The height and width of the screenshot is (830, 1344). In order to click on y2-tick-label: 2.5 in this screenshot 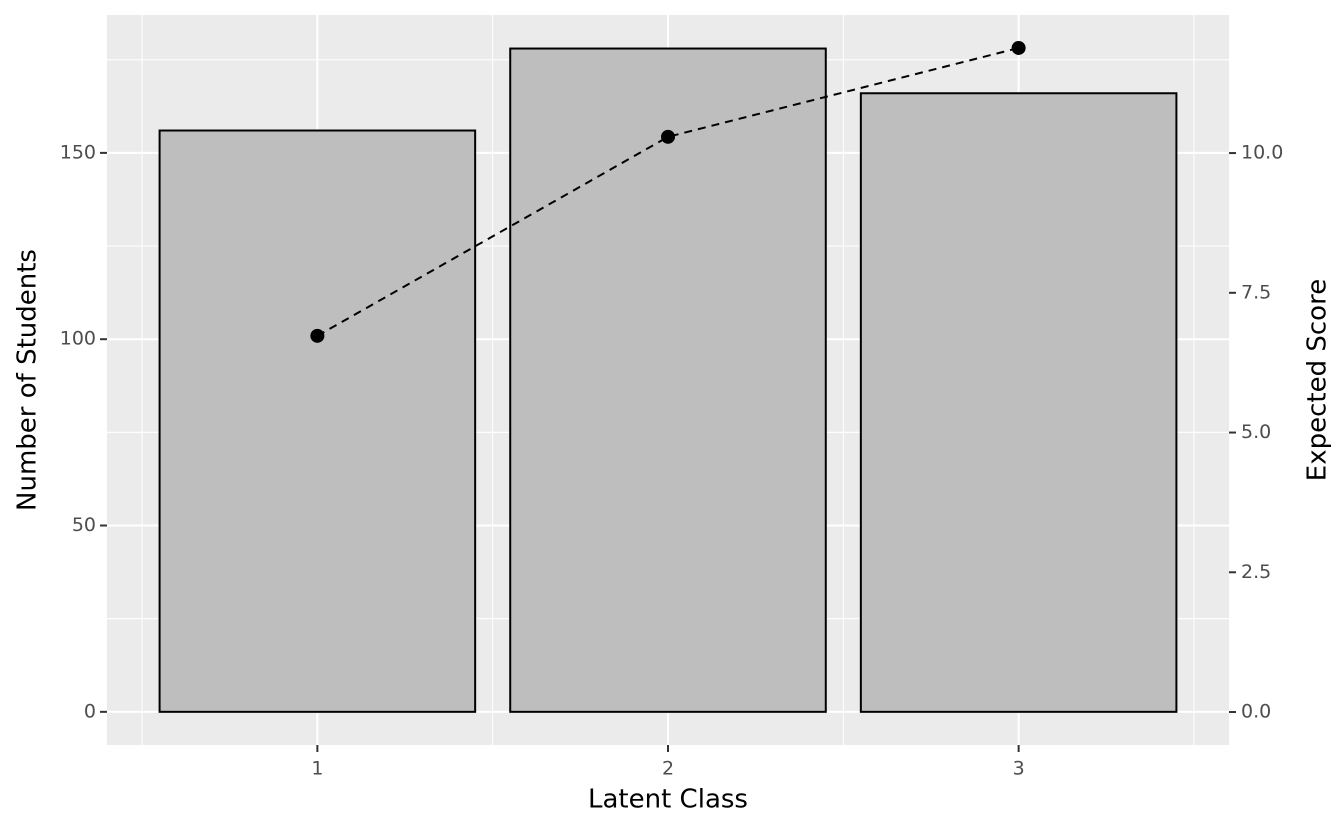, I will do `click(1256, 572)`.